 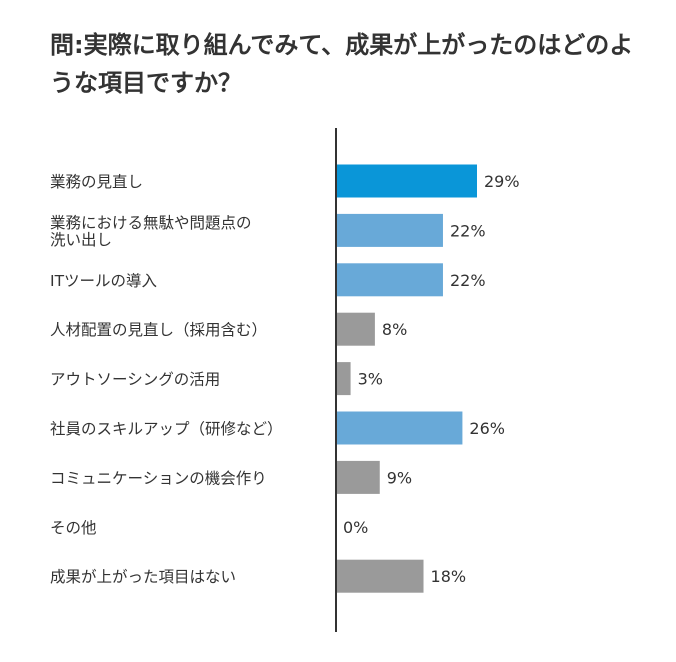 I want to click on category-label: 人材配置の見直し（採用含む）, so click(x=158, y=330).